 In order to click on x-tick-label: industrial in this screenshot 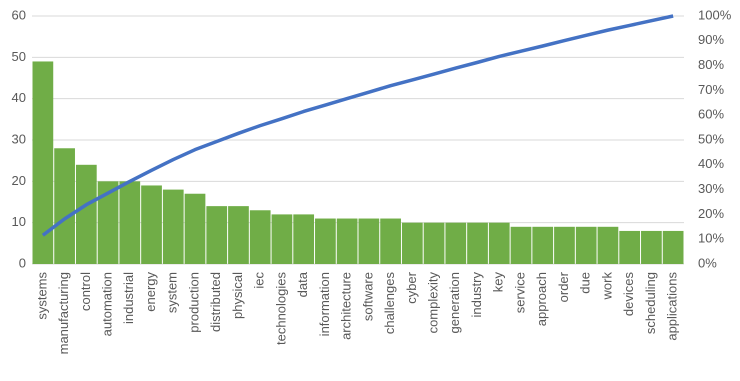, I will do `click(128, 298)`.